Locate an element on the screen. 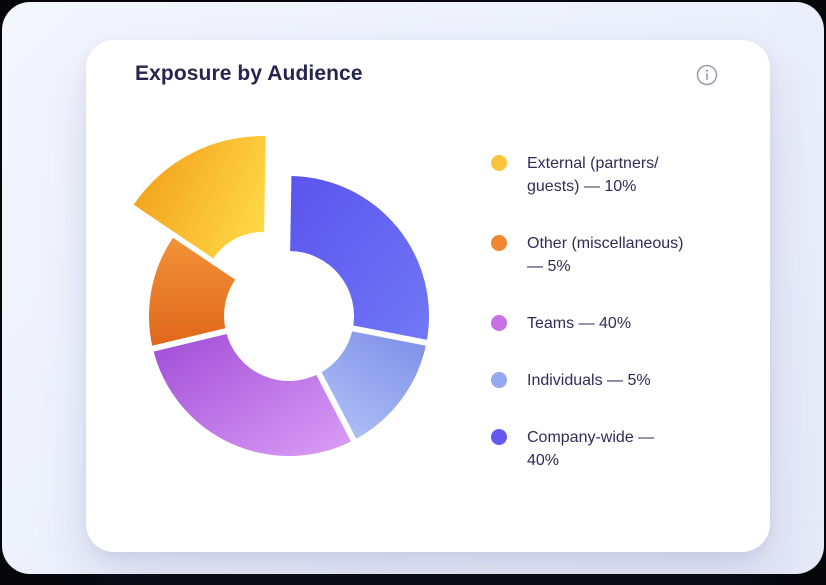  legend-label: Individuals — 5% is located at coordinates (589, 380).